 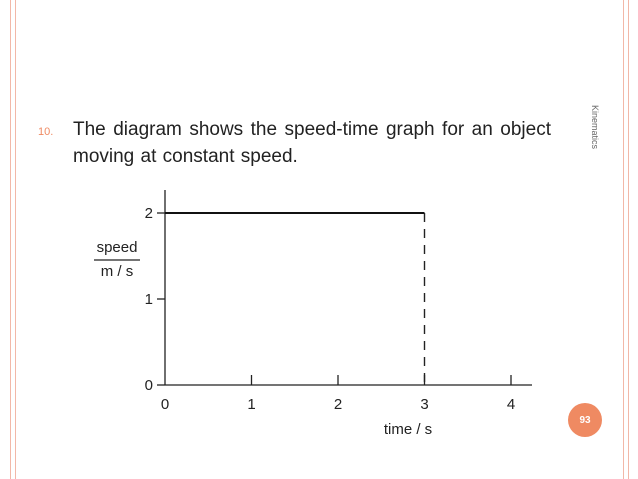 I want to click on y-axis-label-bottom: m / s, so click(x=117, y=271).